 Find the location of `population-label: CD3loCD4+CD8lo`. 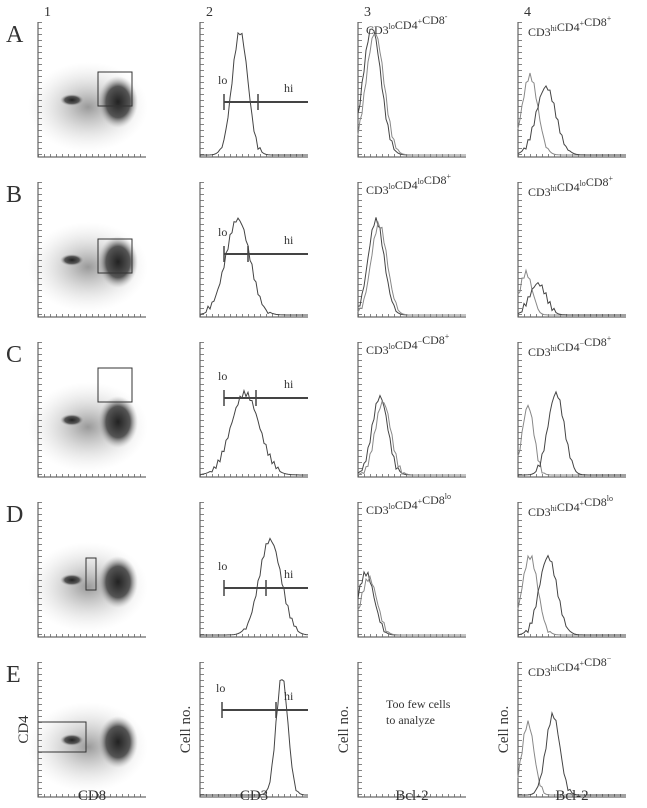

population-label: CD3loCD4+CD8lo is located at coordinates (408, 504).